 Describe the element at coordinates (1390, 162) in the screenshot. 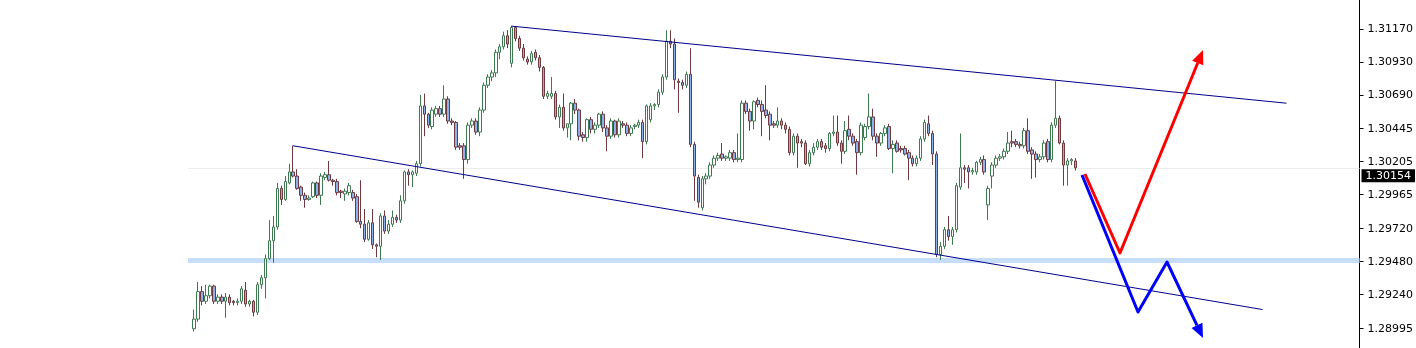

I see `y-tick-label: 1.30205` at that location.